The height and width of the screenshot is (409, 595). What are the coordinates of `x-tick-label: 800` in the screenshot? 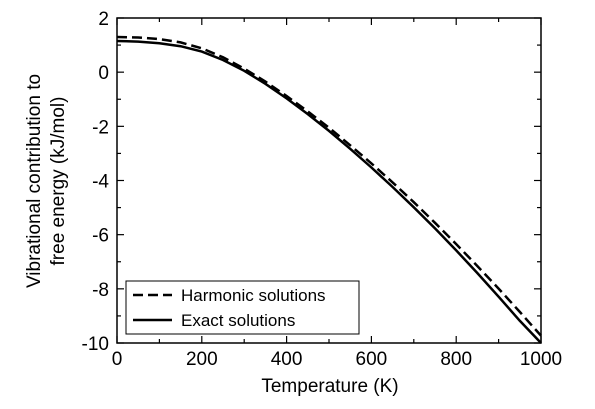 It's located at (456, 359).